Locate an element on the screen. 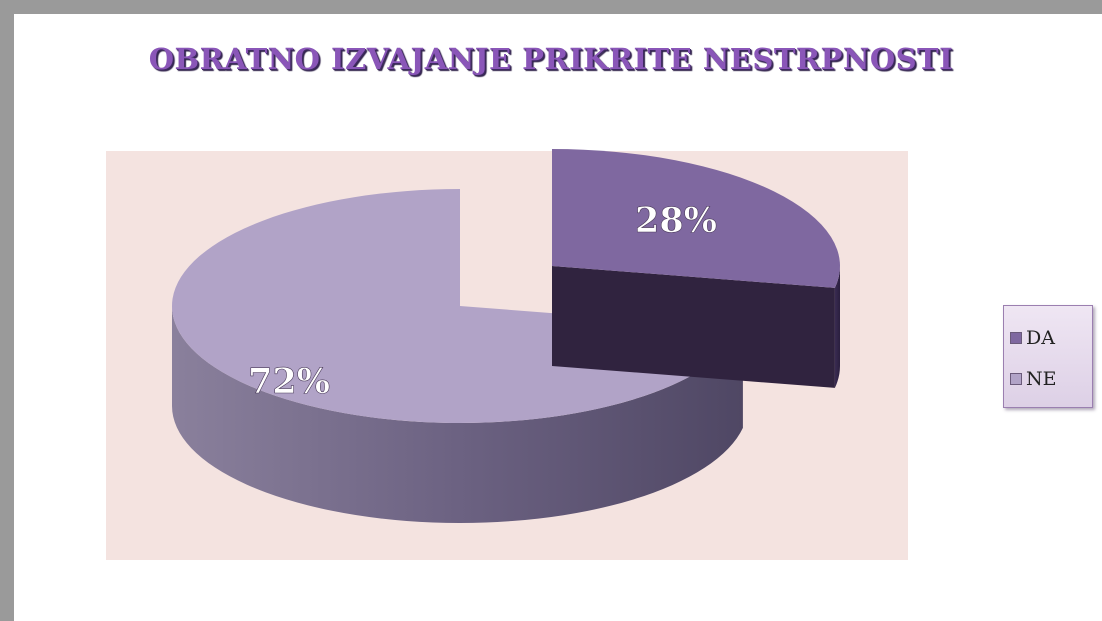 The image size is (1102, 621). slice-da is located at coordinates (696, 218).